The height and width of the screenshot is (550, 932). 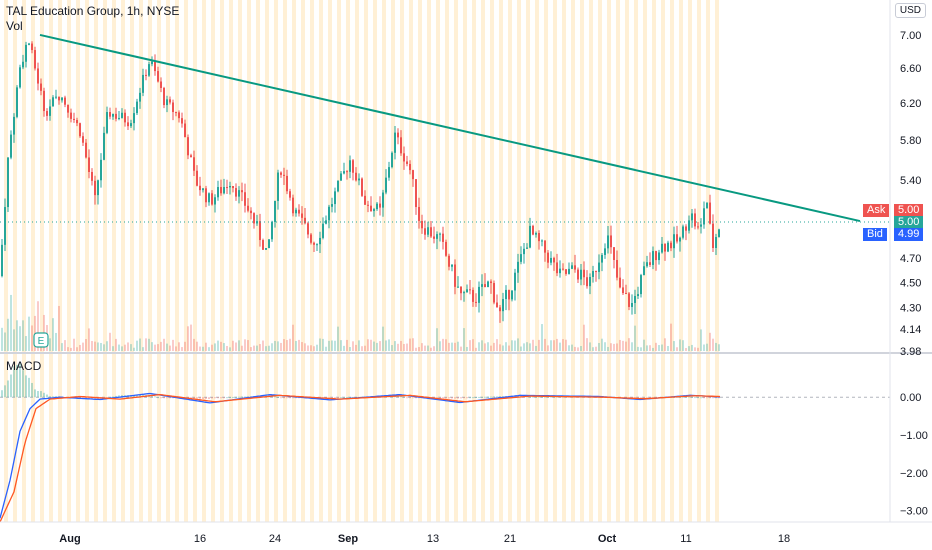 I want to click on macd-label: MACD, so click(x=24, y=366).